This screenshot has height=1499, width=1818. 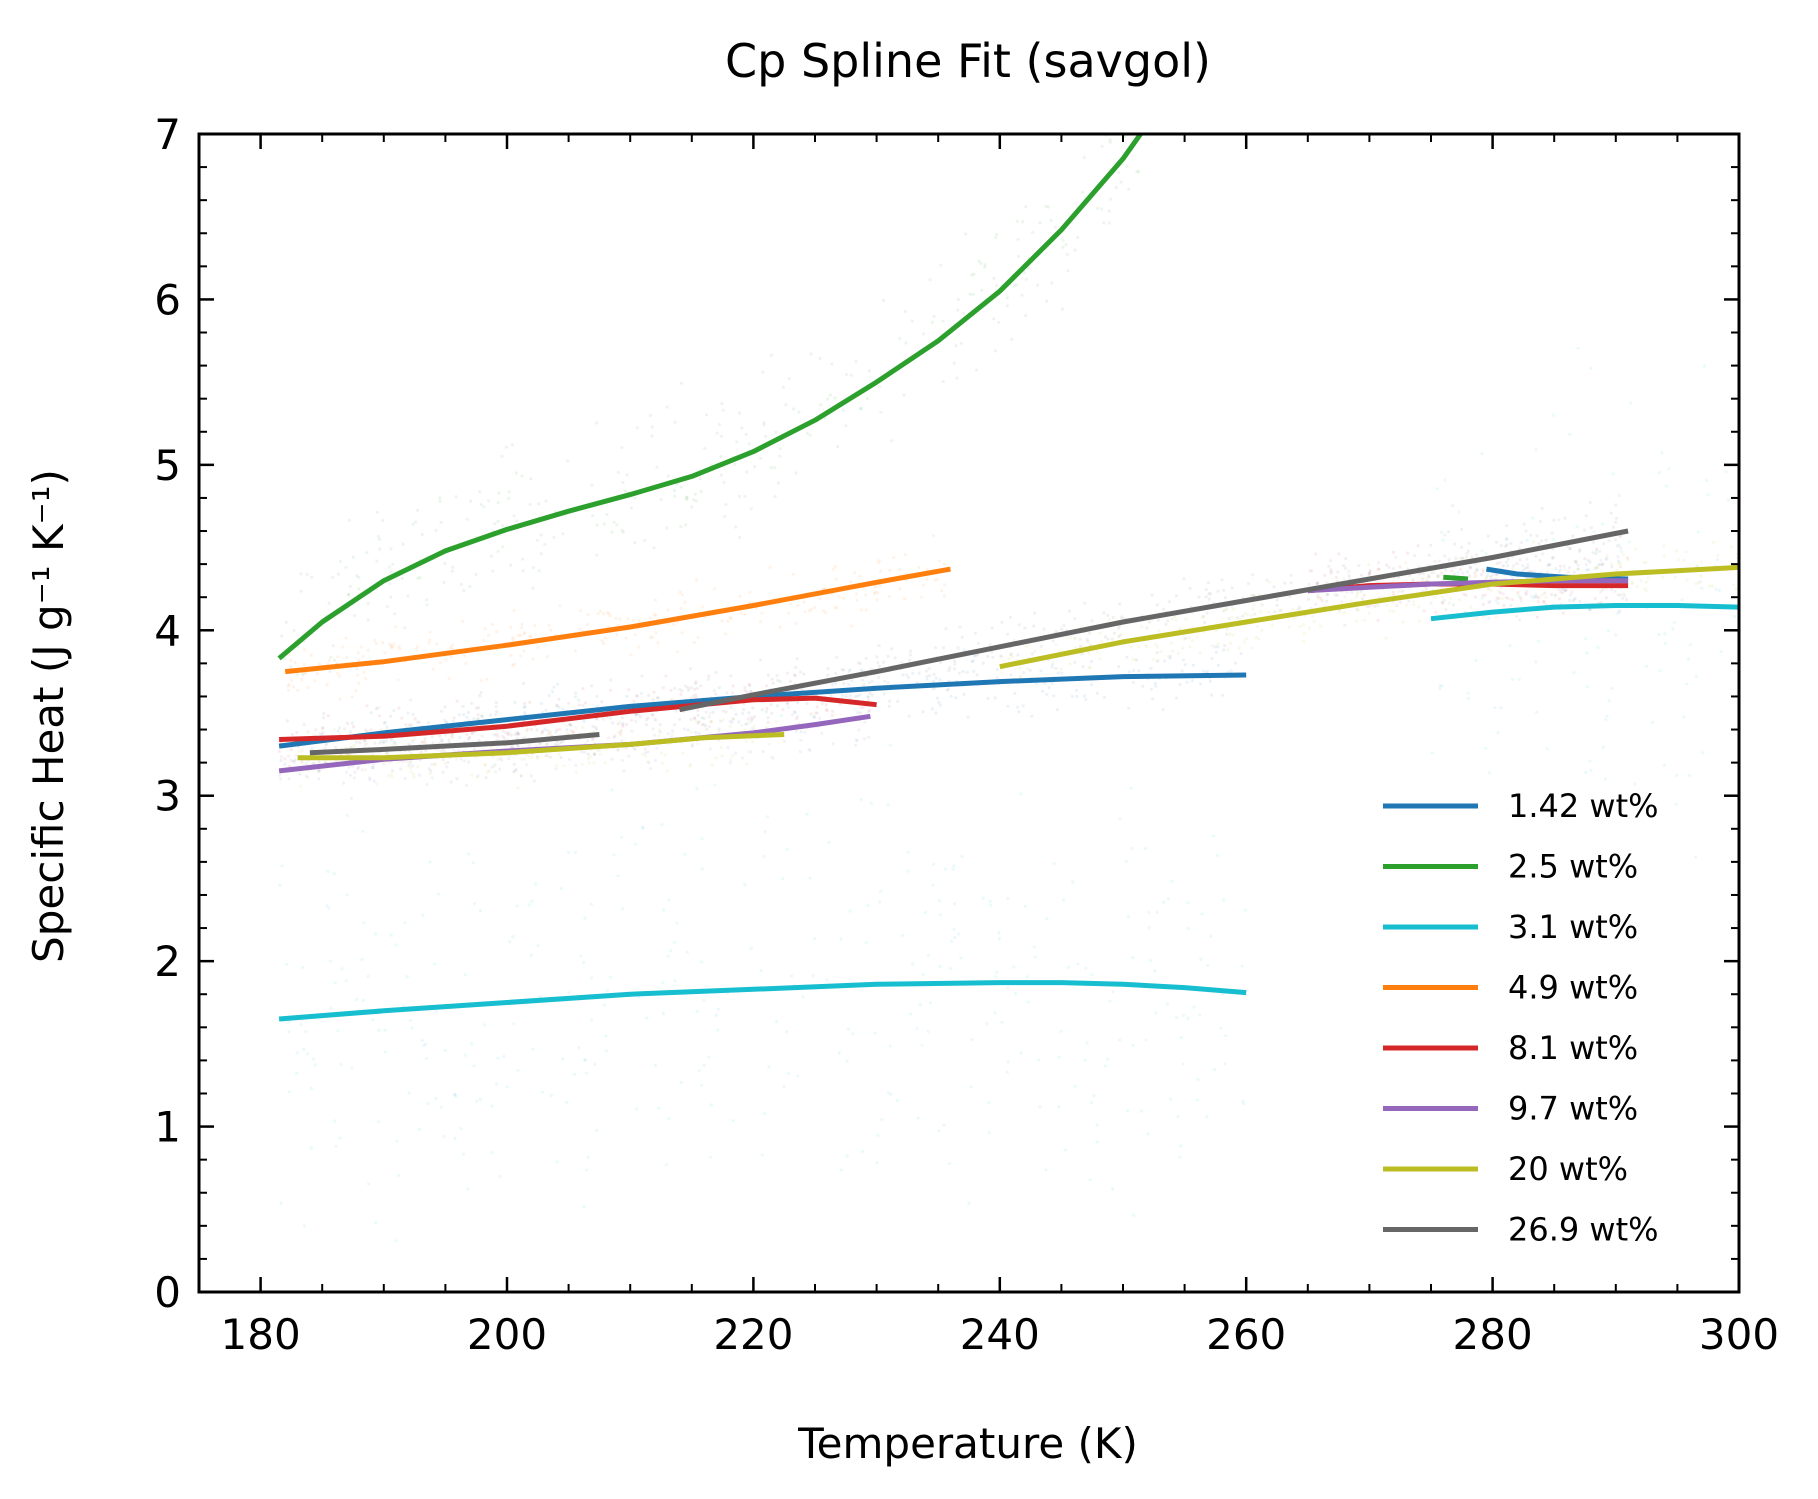 I want to click on y-tick-label: 3, so click(x=167, y=796).